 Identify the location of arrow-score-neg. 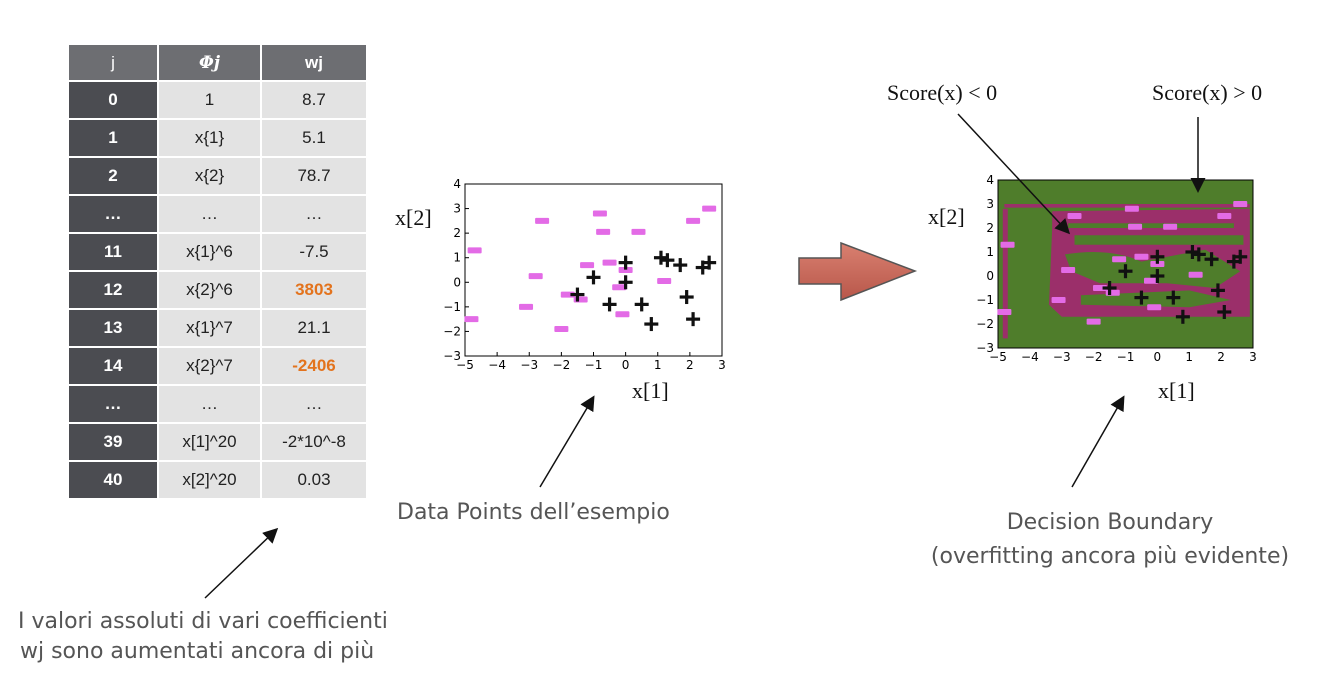
(1014, 174).